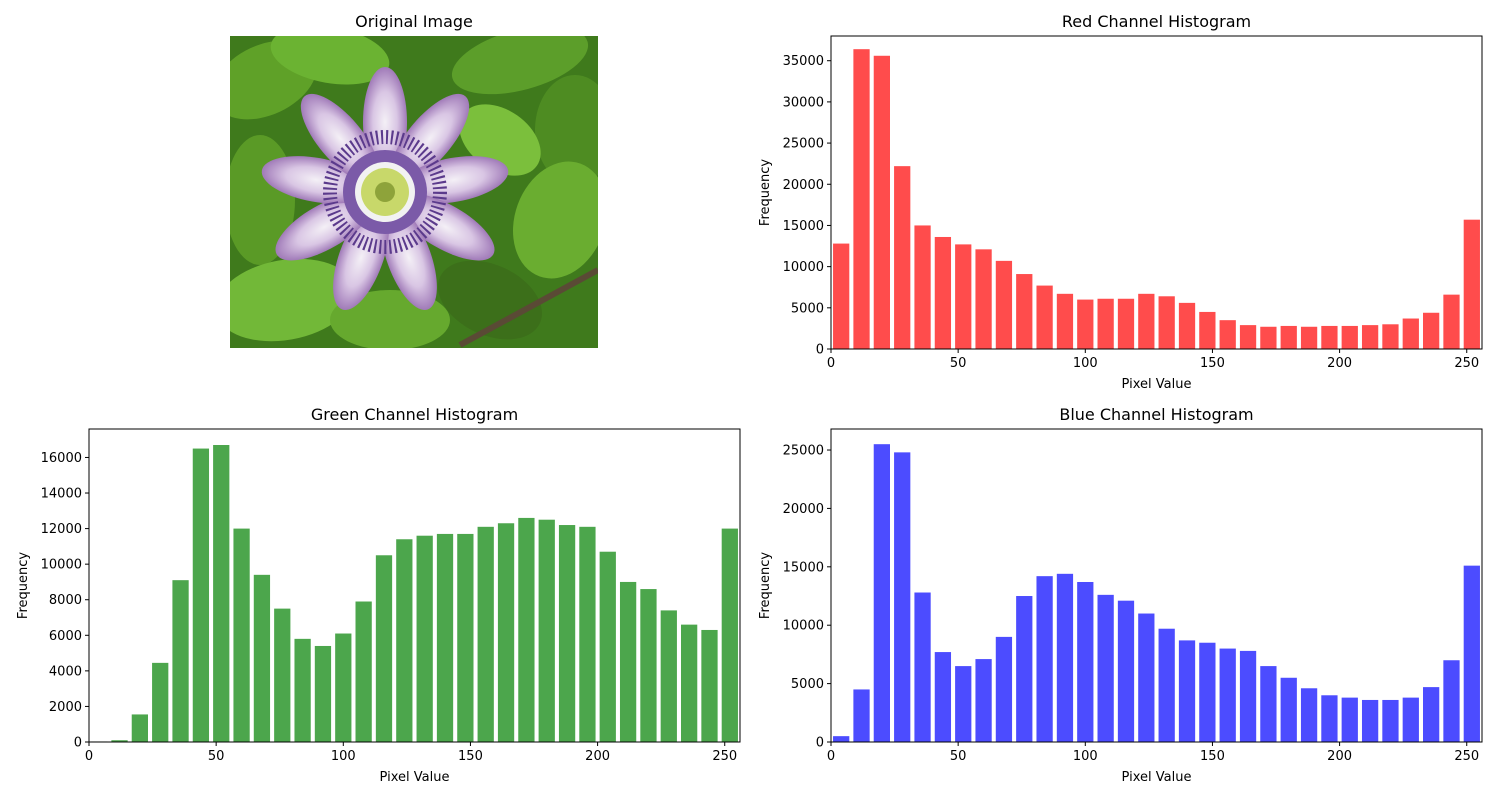  I want to click on blue-ytick-label: 10000, so click(803, 626).